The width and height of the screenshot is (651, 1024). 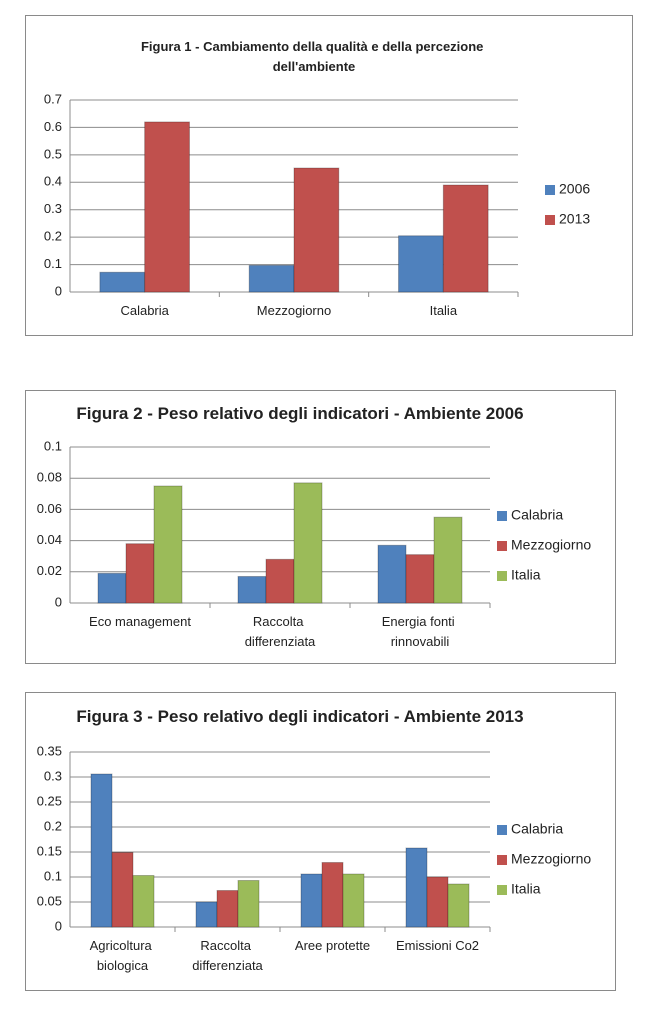 I want to click on x-tick-label: Emissioni Co2, so click(x=437, y=945).